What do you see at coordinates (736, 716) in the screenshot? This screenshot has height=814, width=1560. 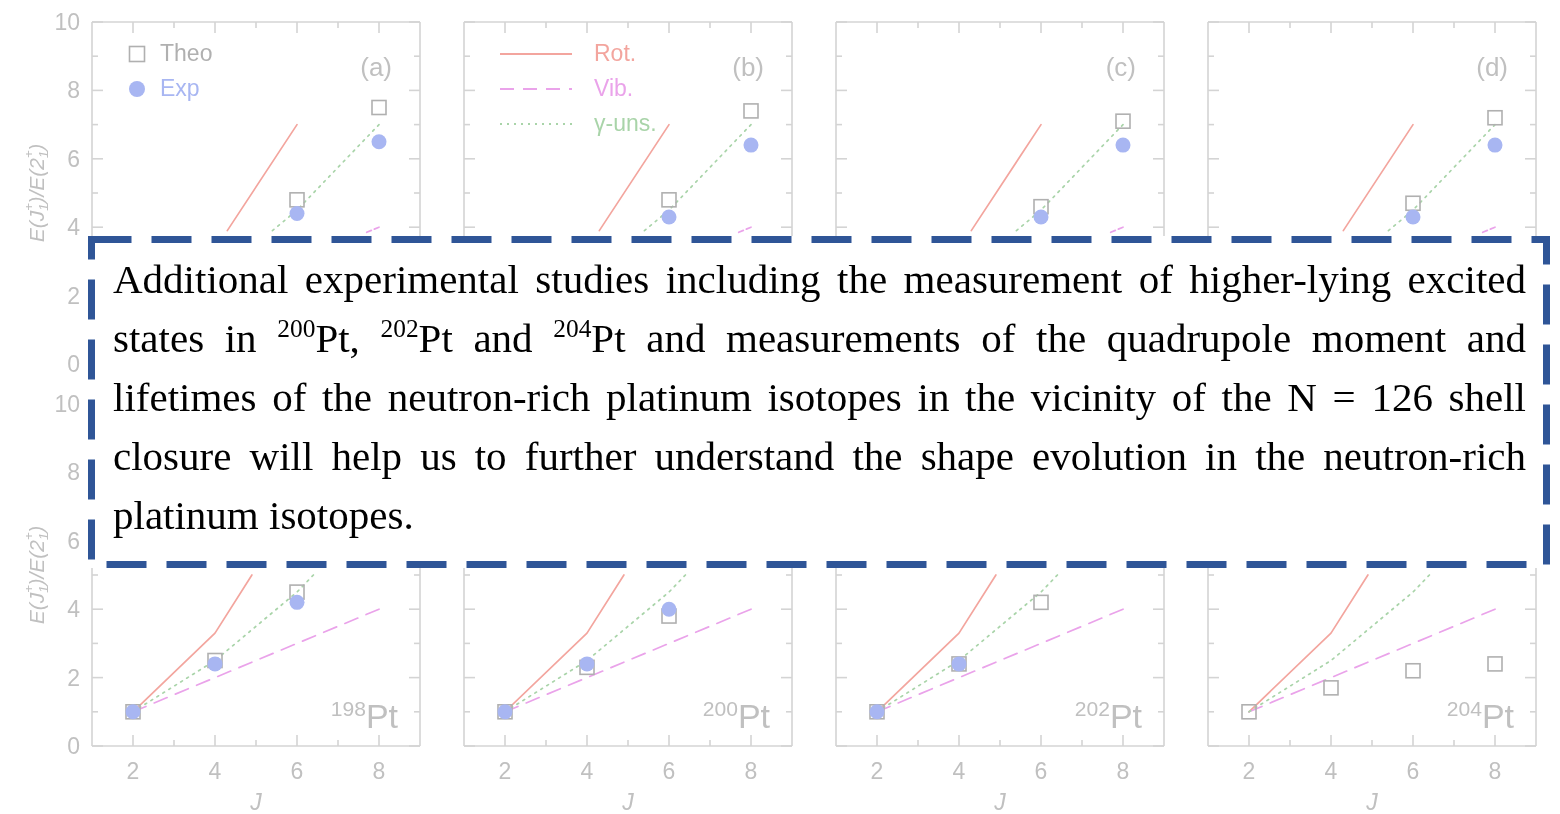 I see `annotation: $^{200}$Pt` at bounding box center [736, 716].